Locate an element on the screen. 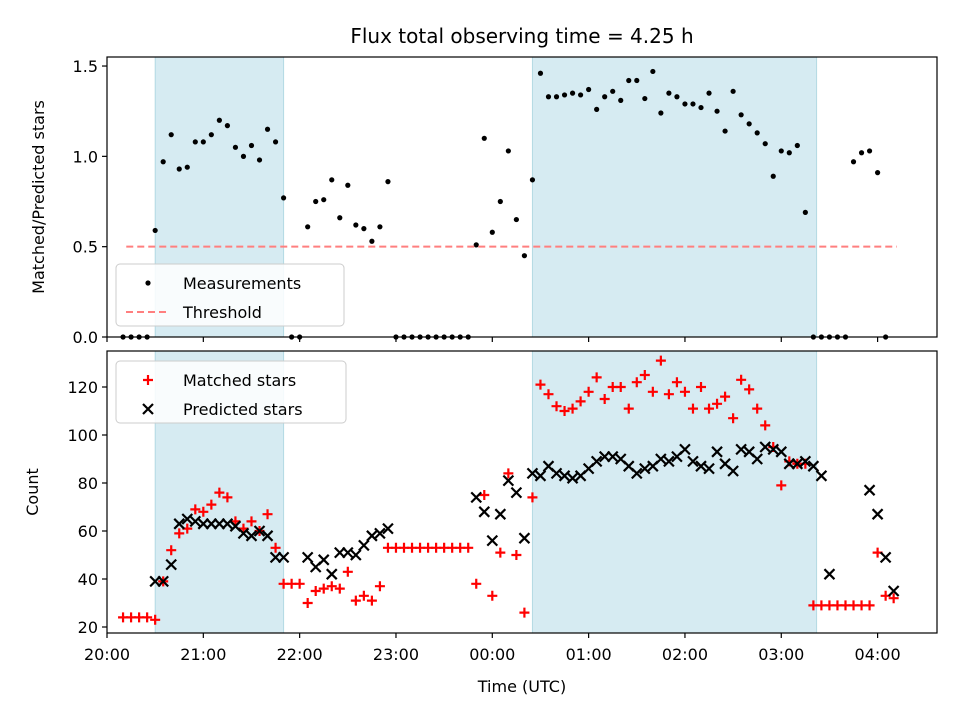 The width and height of the screenshot is (960, 720). legend-label: Measurements is located at coordinates (242, 283).